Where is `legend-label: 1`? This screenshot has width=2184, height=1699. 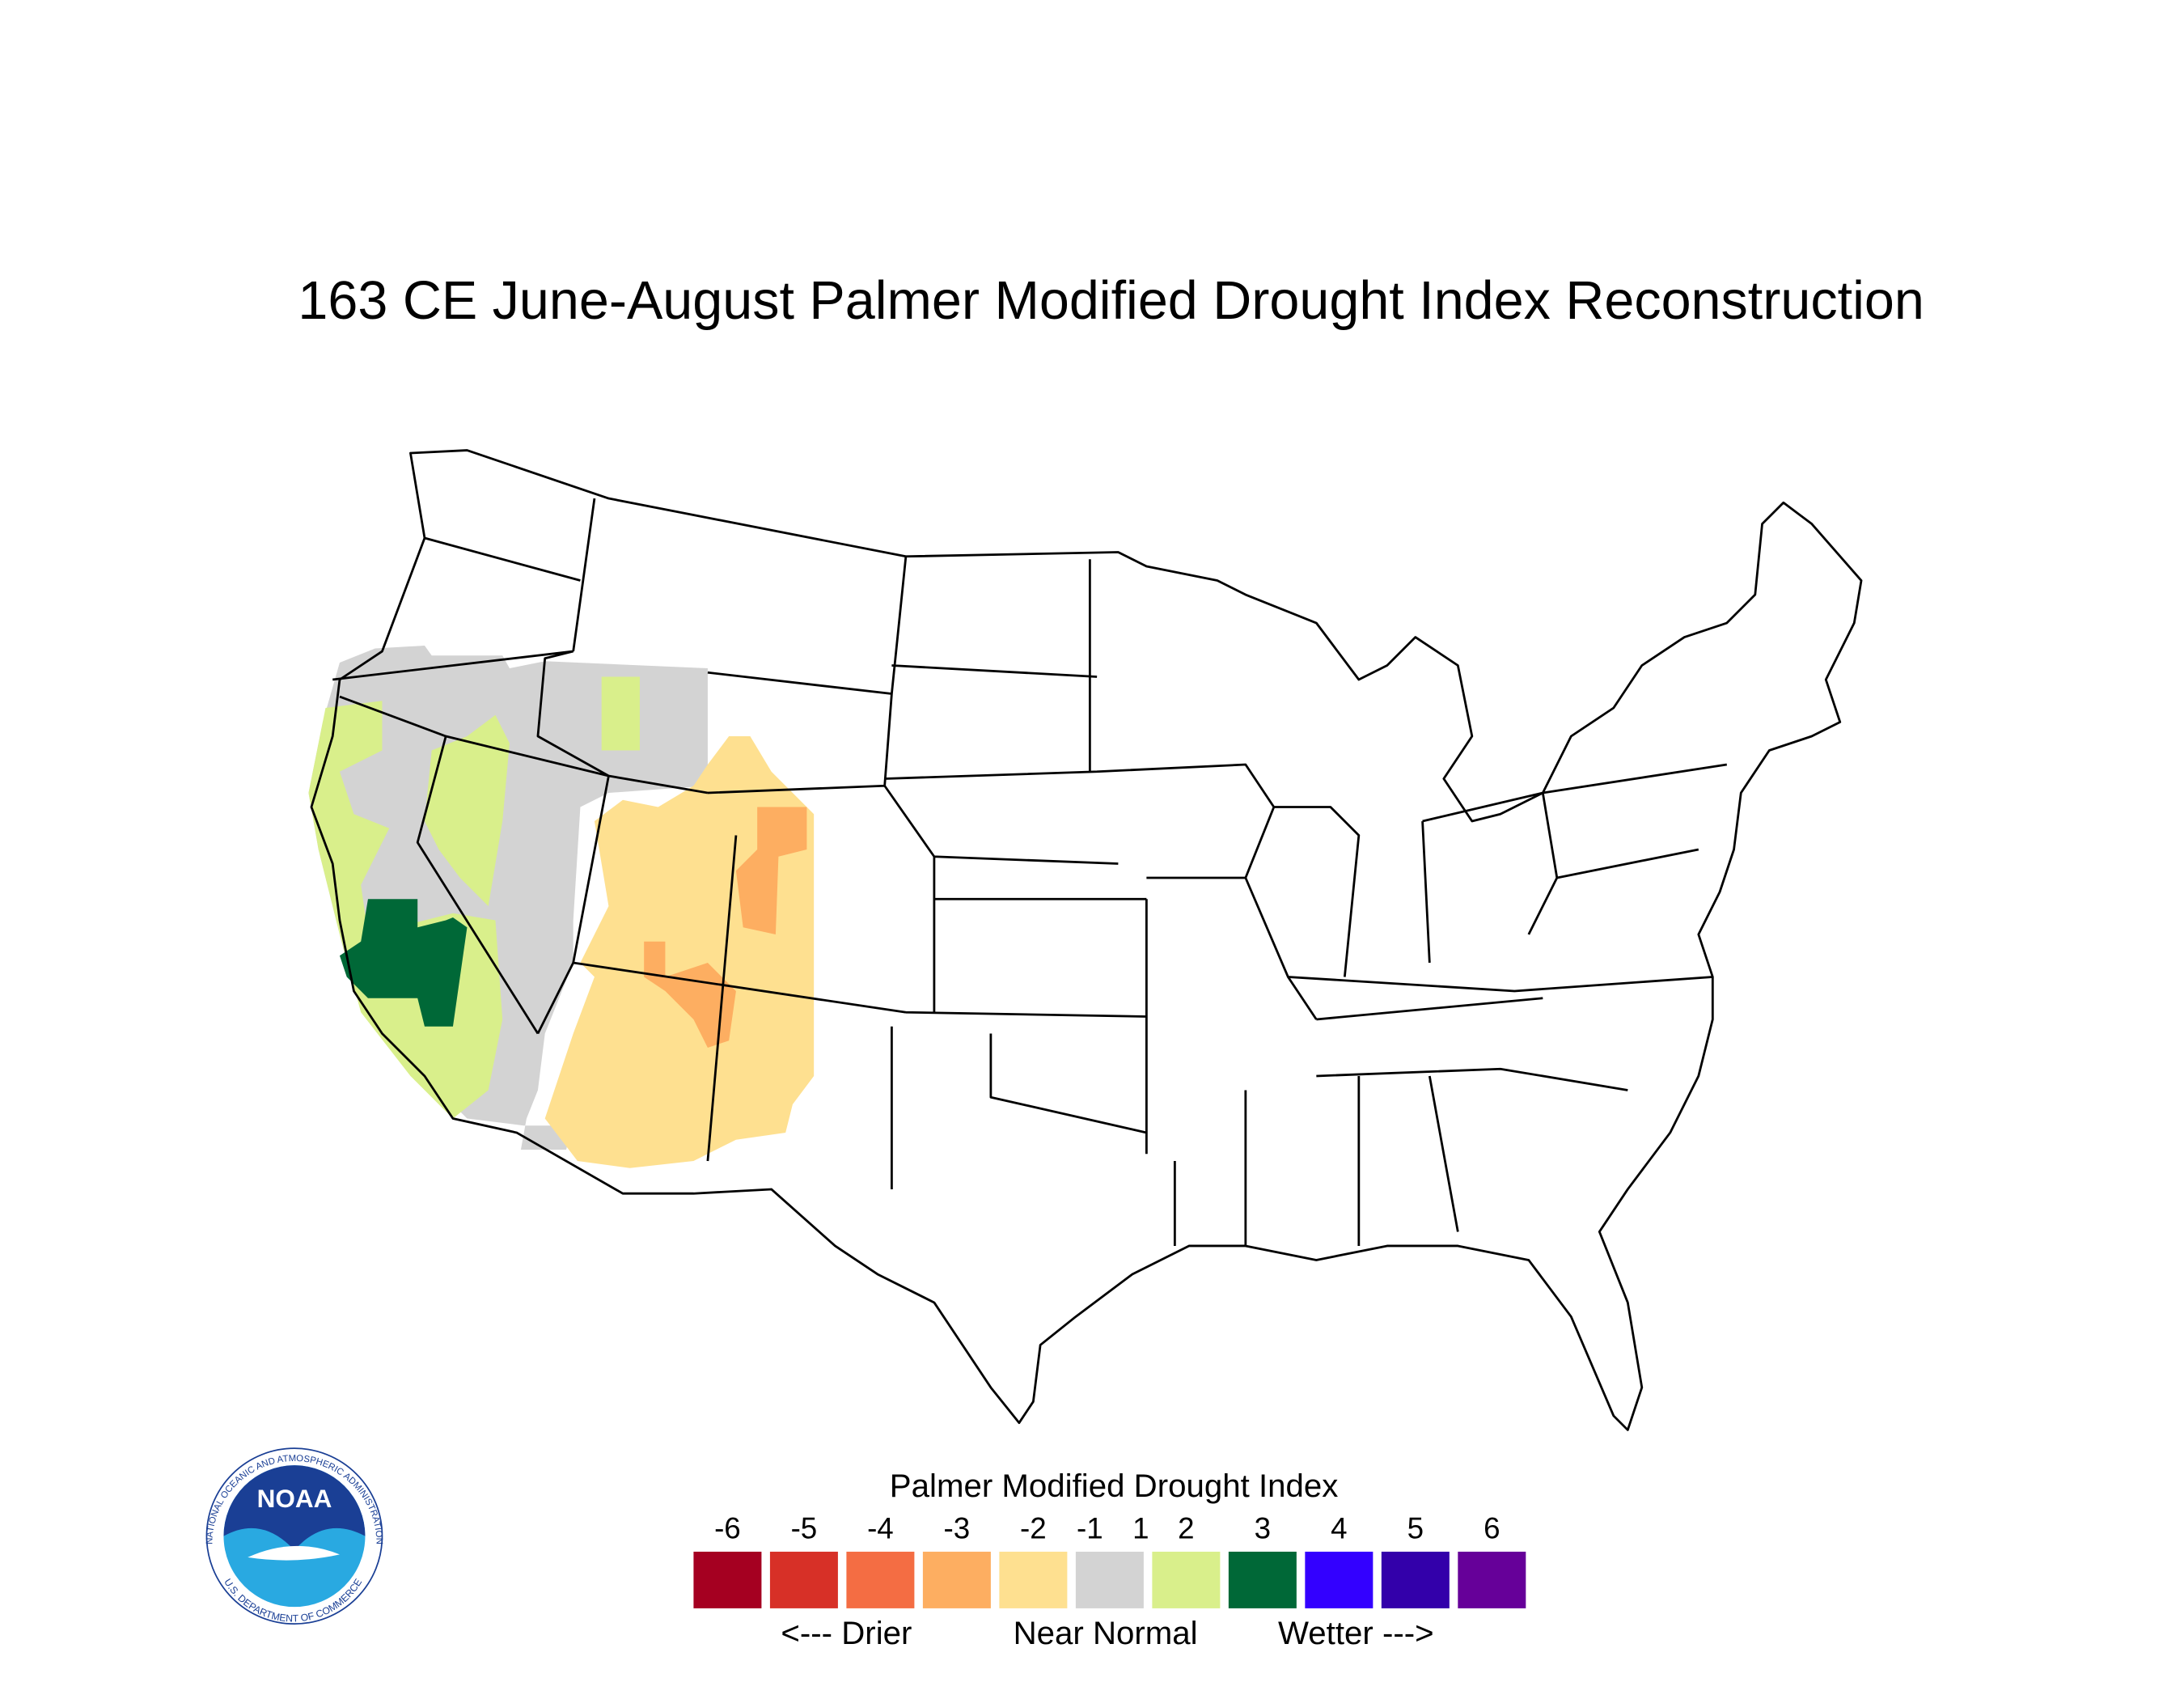 legend-label: 1 is located at coordinates (1140, 1527).